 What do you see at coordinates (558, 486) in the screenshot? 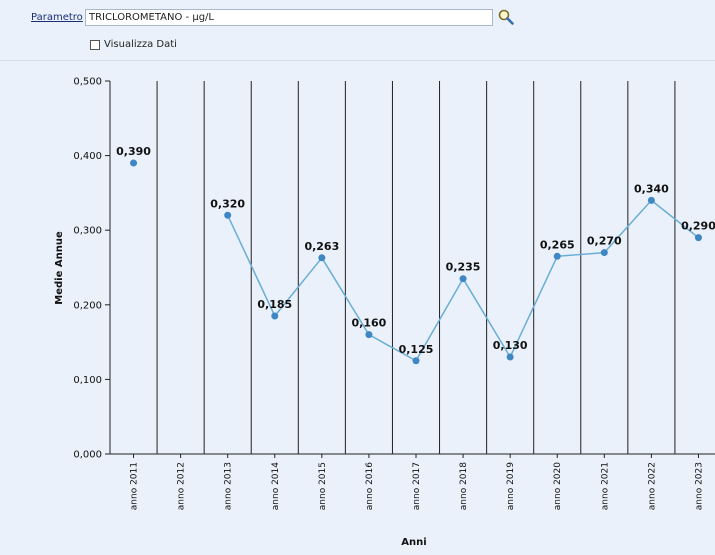
I see `x-tick-label: anno 2020` at bounding box center [558, 486].